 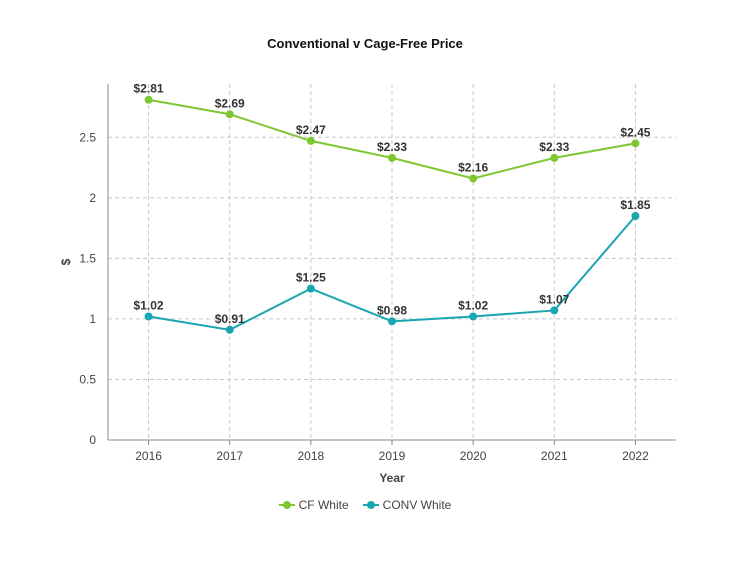 I want to click on legend-item: CF White, so click(x=313, y=505).